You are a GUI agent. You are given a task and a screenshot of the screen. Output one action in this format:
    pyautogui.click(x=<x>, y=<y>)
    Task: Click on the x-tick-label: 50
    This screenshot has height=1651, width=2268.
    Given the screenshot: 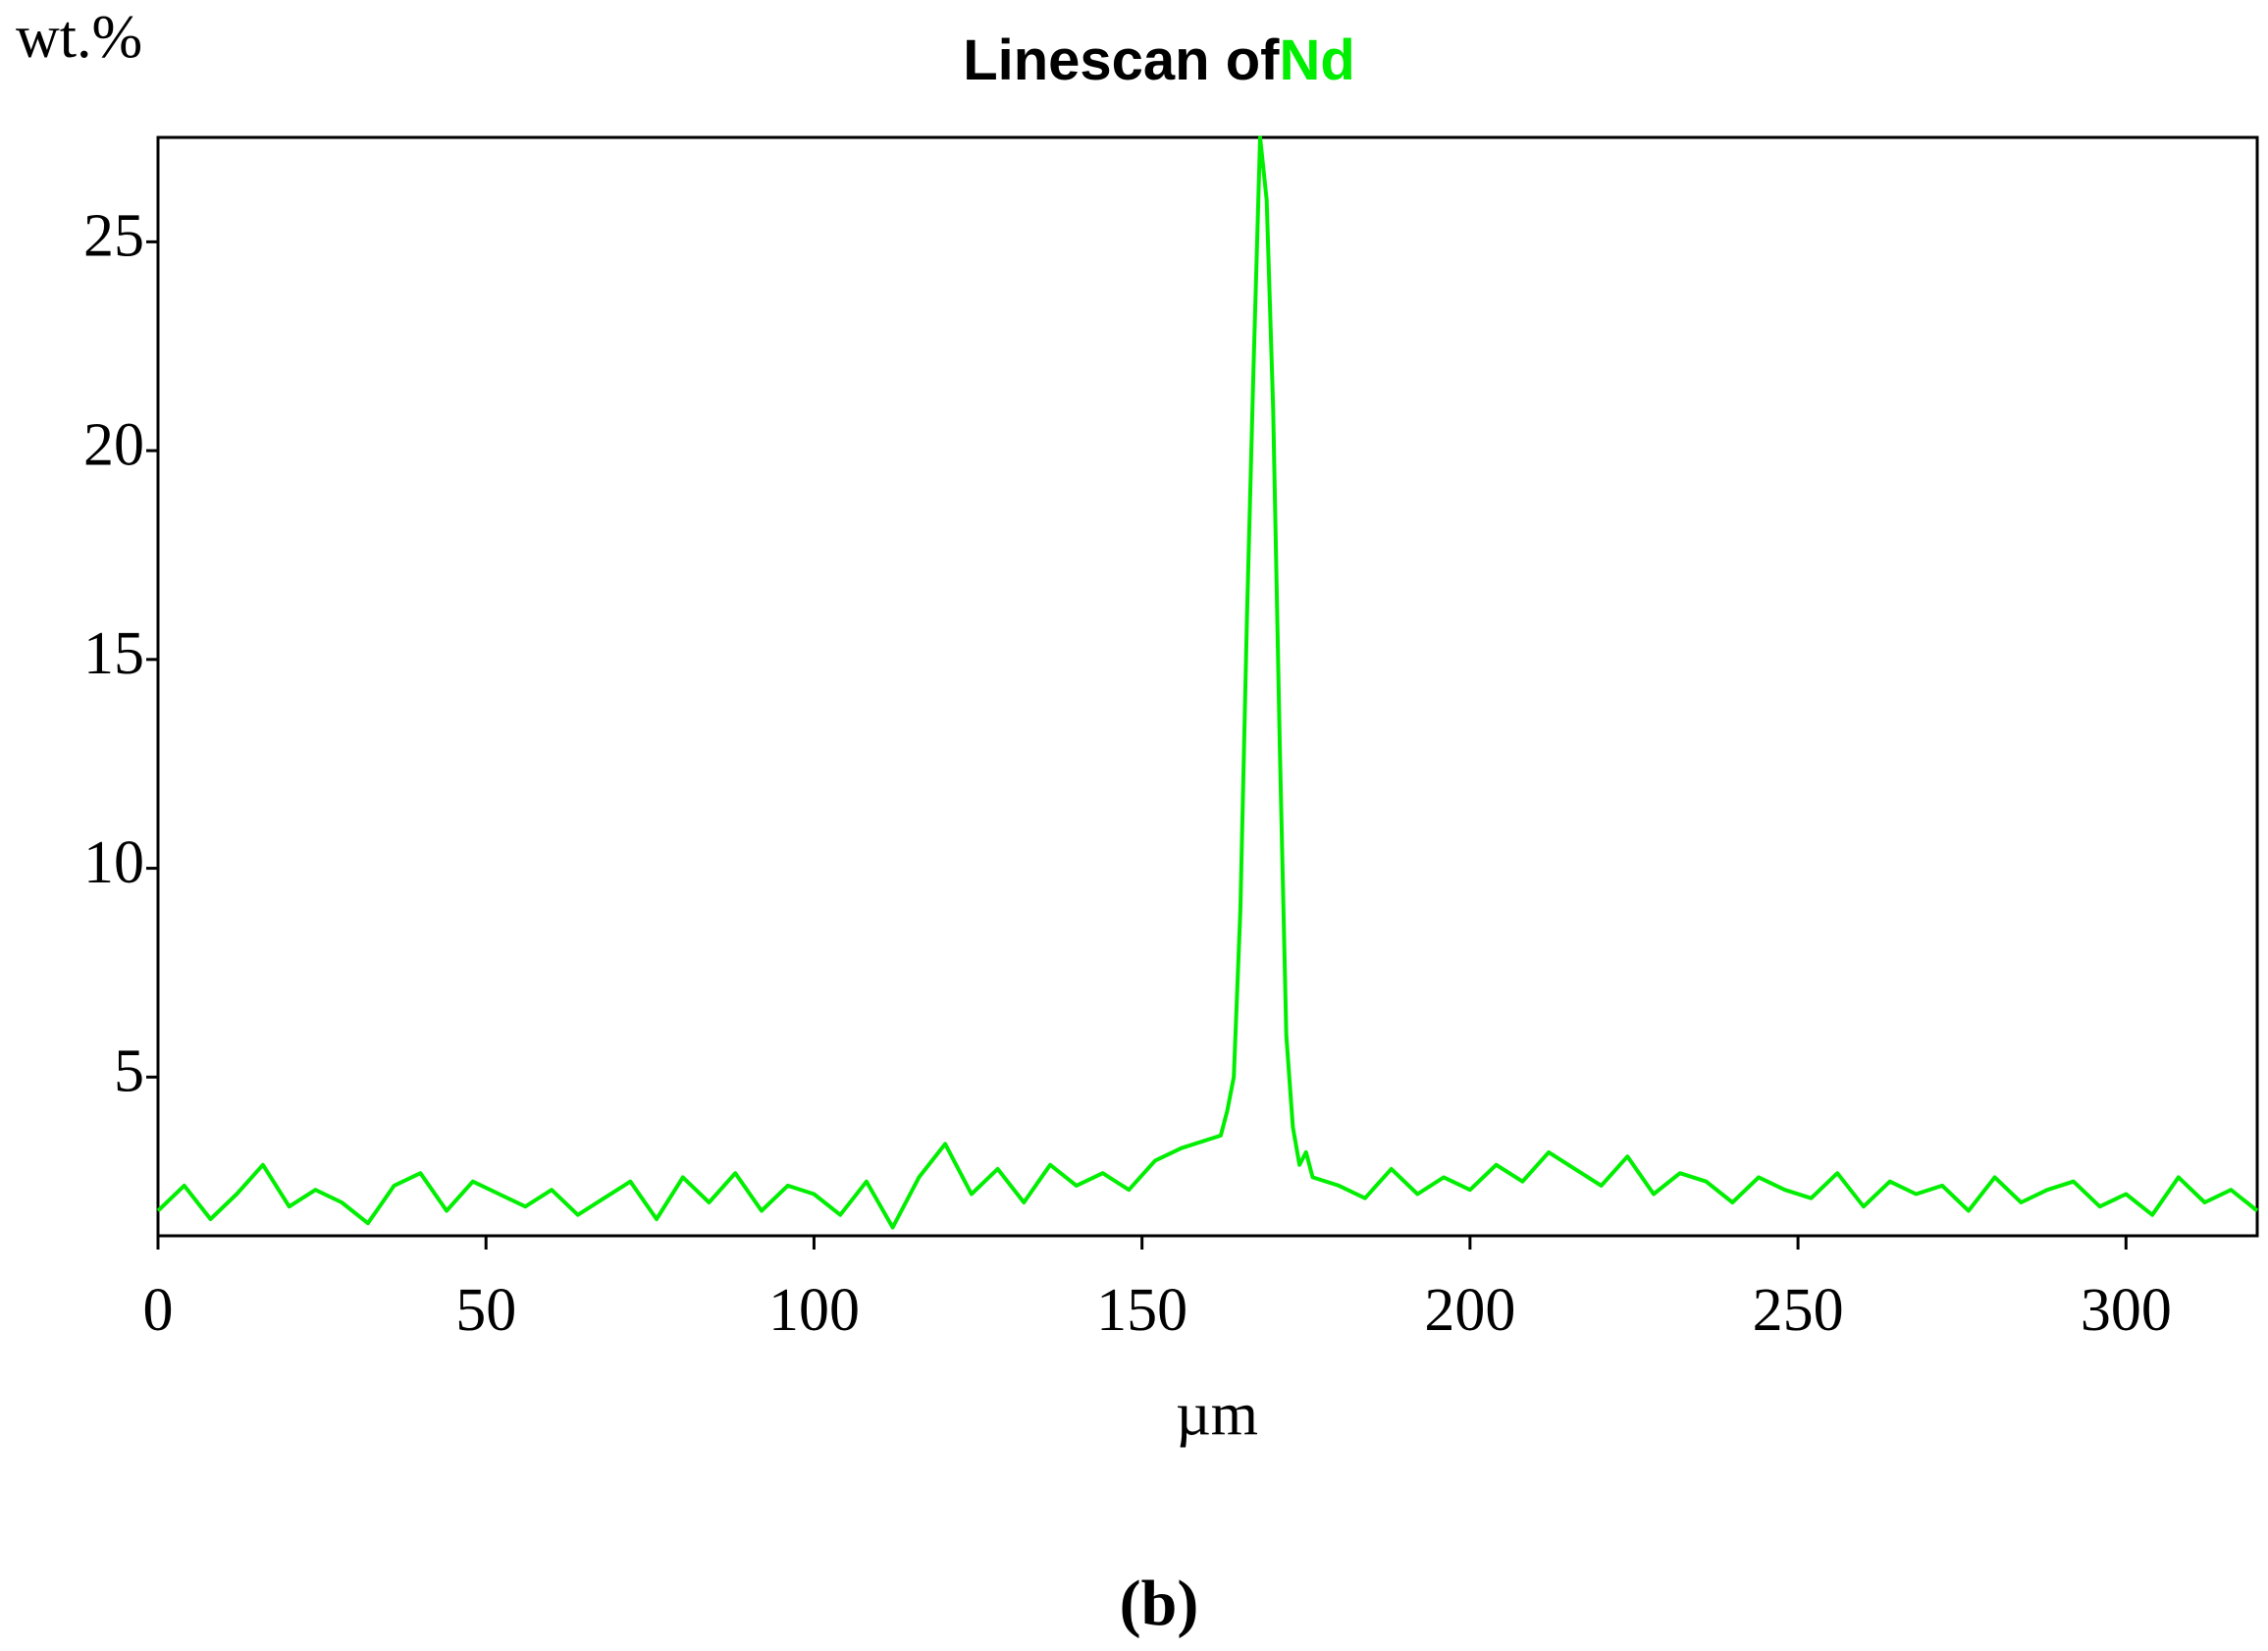 What is the action you would take?
    pyautogui.click(x=485, y=1310)
    